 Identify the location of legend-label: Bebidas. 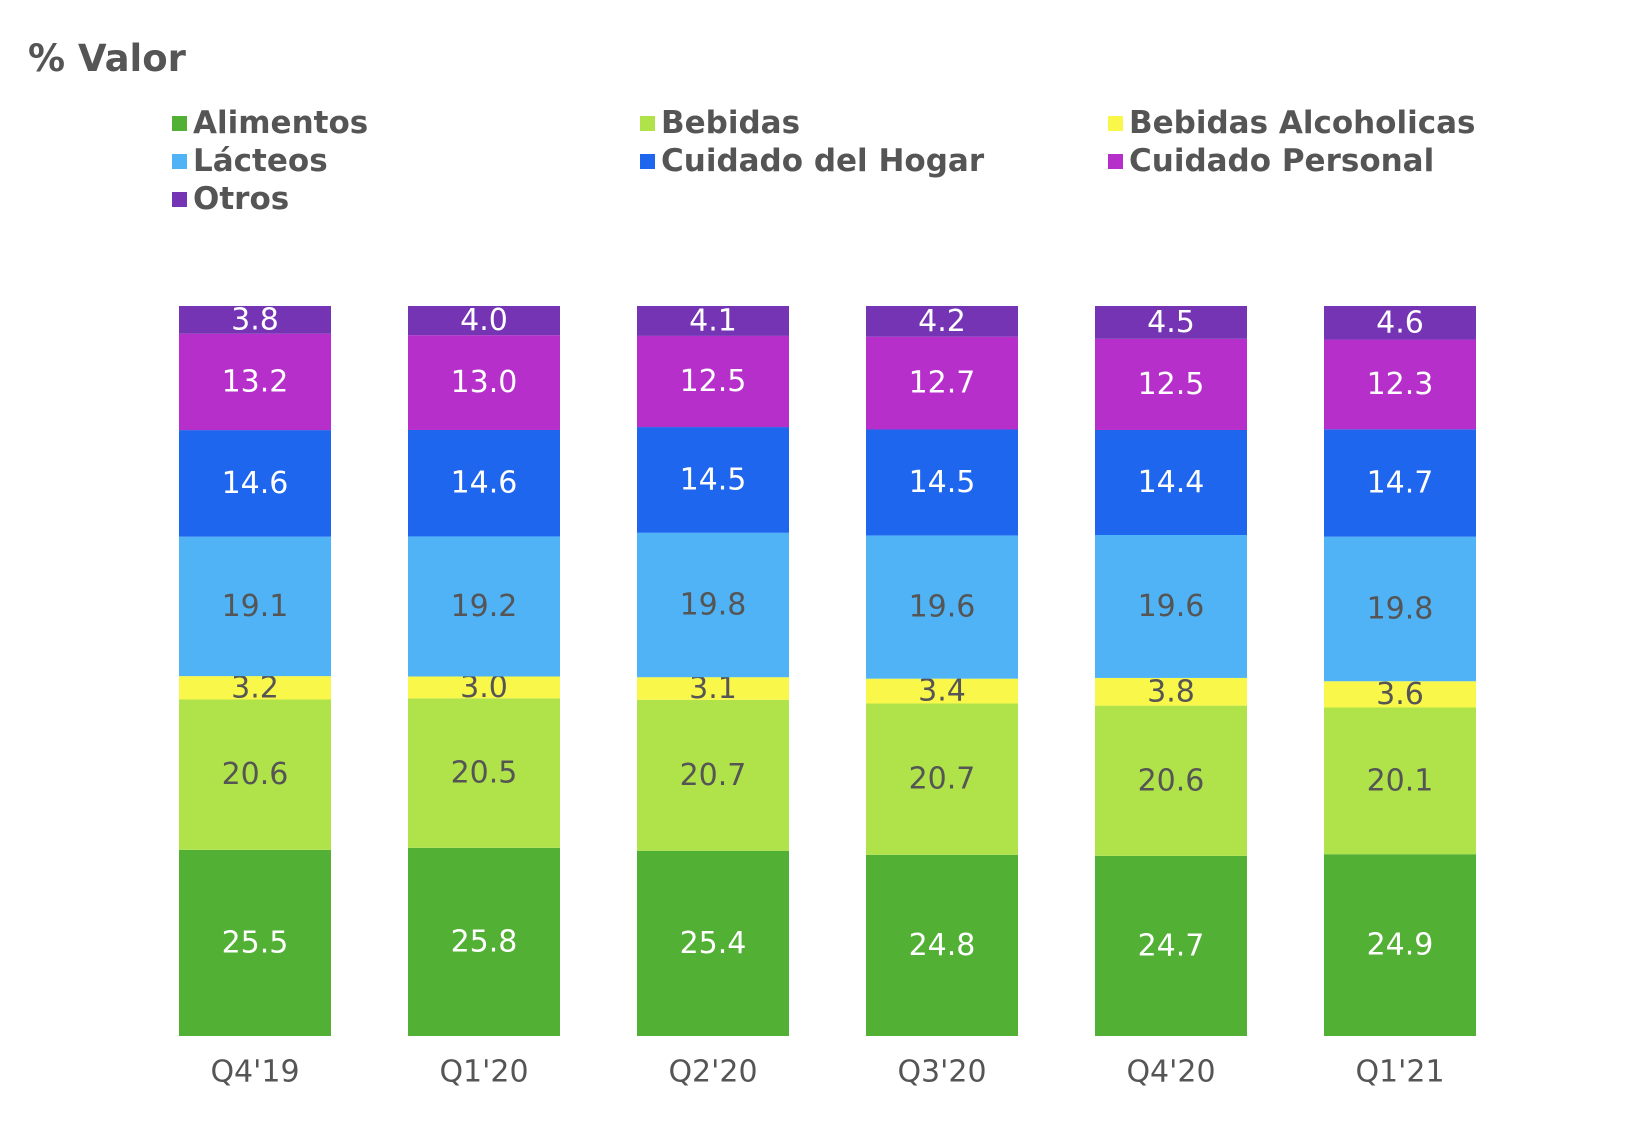
(731, 123).